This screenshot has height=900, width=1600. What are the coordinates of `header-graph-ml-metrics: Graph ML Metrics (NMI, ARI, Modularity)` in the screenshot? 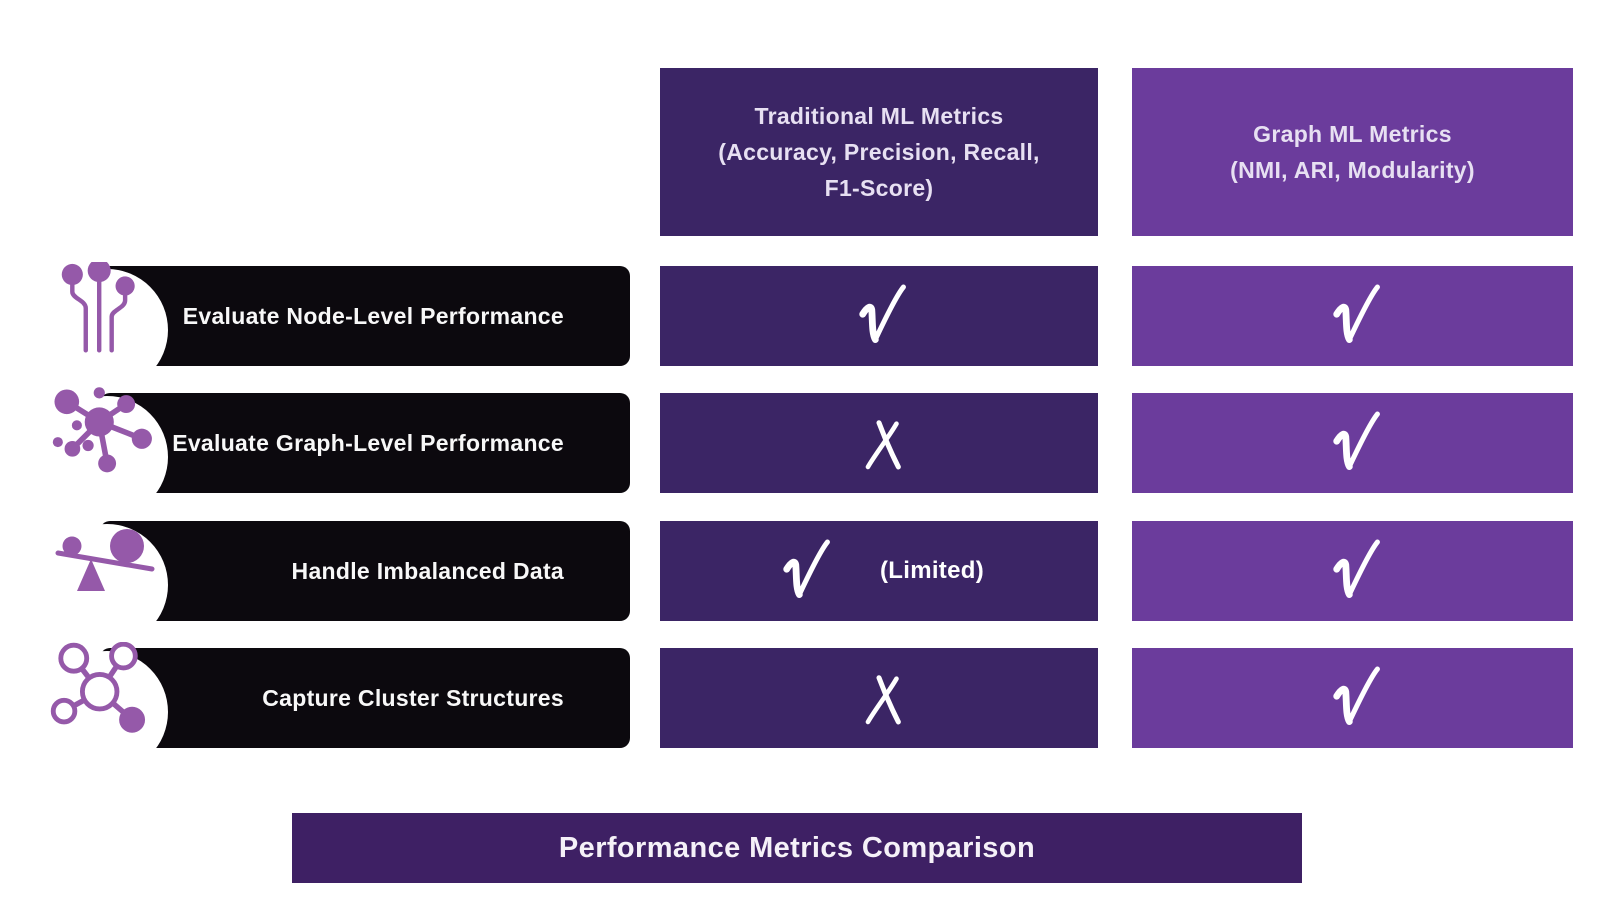 It's located at (1352, 152).